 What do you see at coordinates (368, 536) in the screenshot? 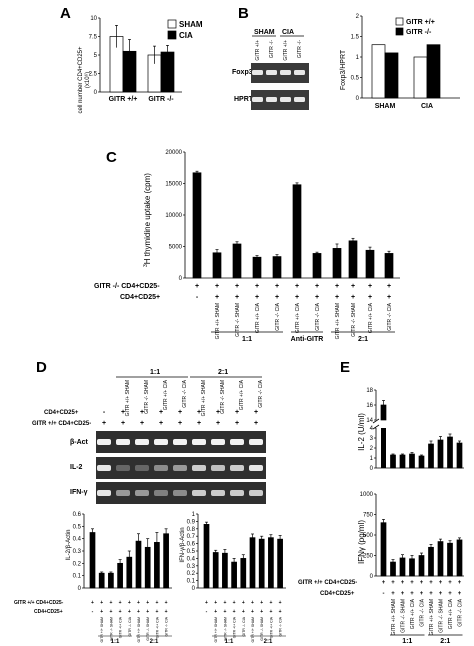
I see `e-ifn-tick-label: 500` at bounding box center [368, 536].